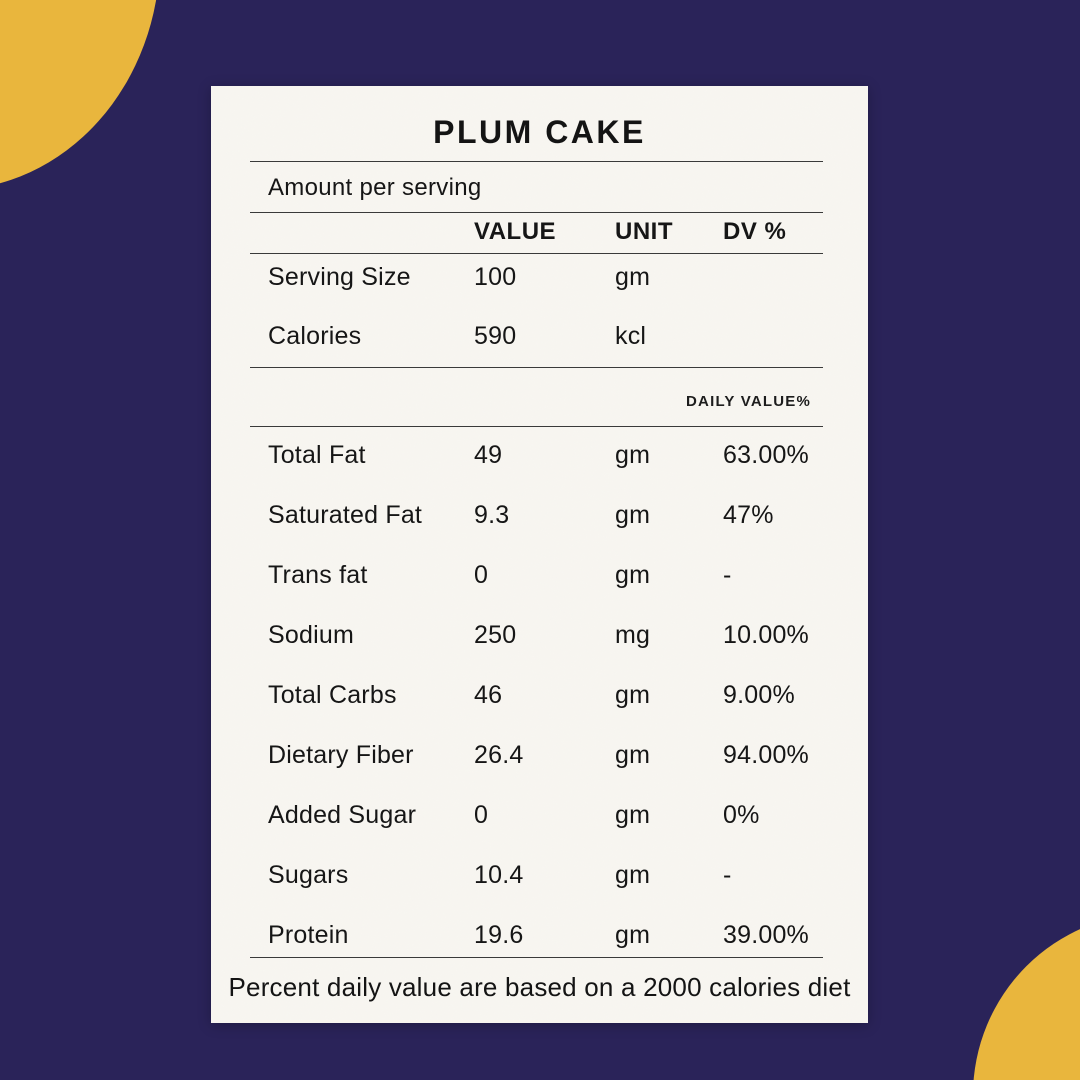  Describe the element at coordinates (499, 935) in the screenshot. I see `nutrient-value: 19.6` at that location.